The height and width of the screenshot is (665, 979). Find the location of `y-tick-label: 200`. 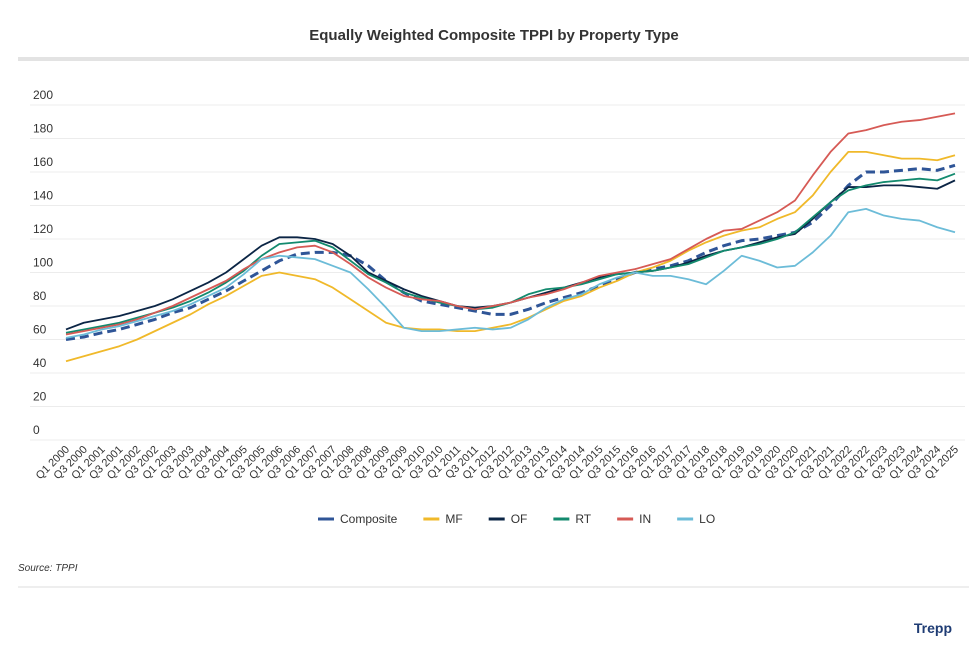

y-tick-label: 200 is located at coordinates (43, 95).